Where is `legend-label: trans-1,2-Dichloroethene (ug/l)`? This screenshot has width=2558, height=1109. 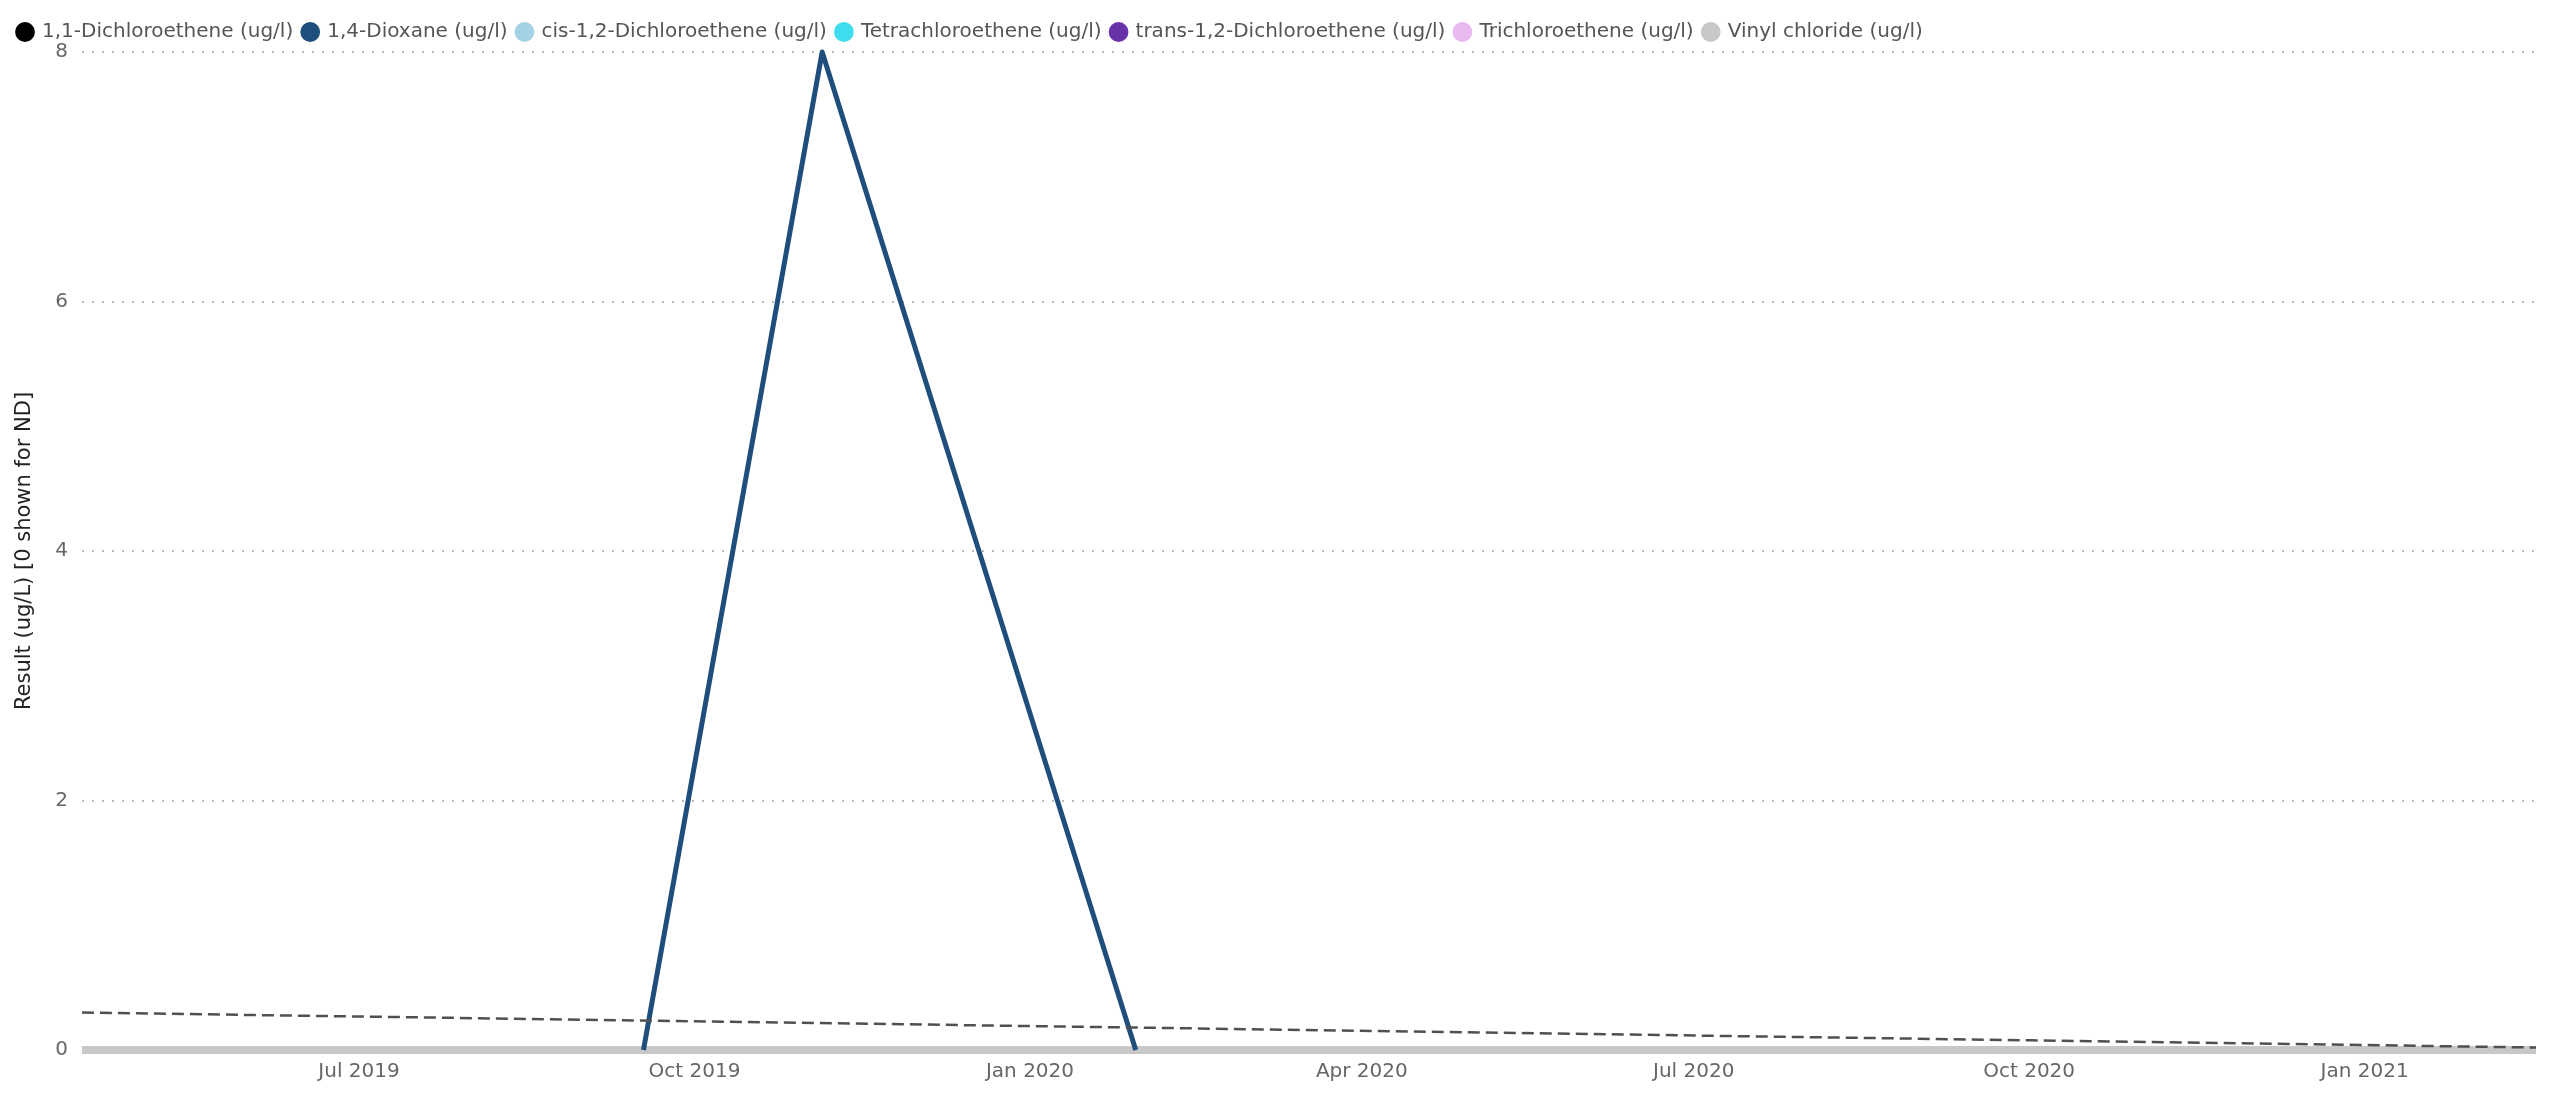 legend-label: trans-1,2-Dichloroethene (ug/l) is located at coordinates (1290, 30).